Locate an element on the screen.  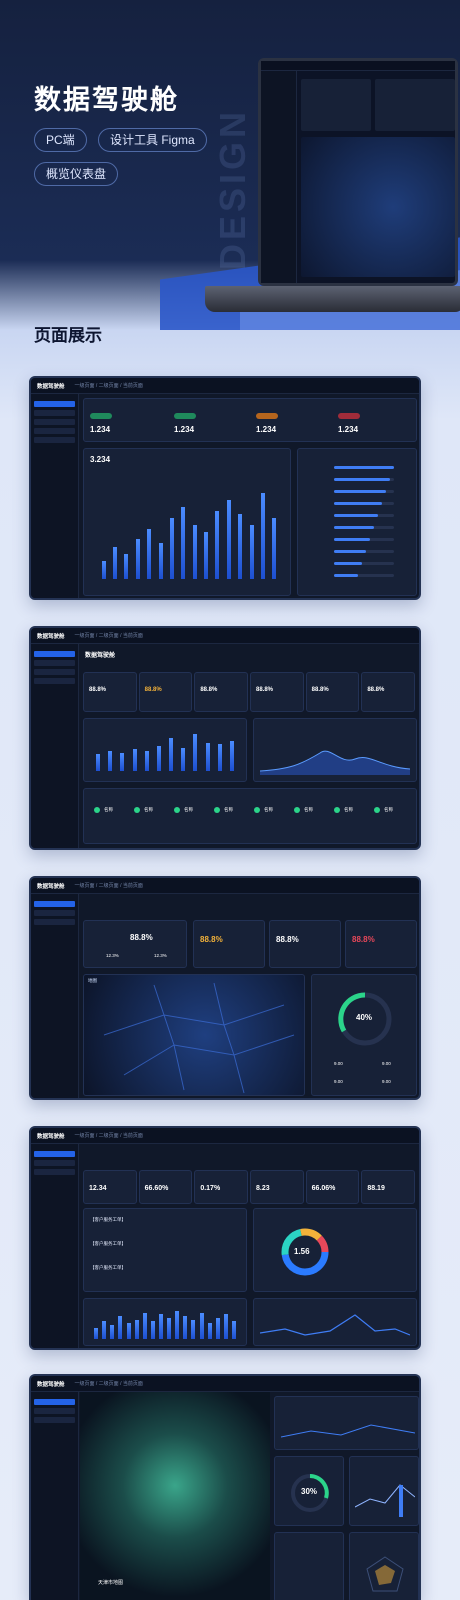
kpi-card: 12.34 is located at coordinates (110, 1187).